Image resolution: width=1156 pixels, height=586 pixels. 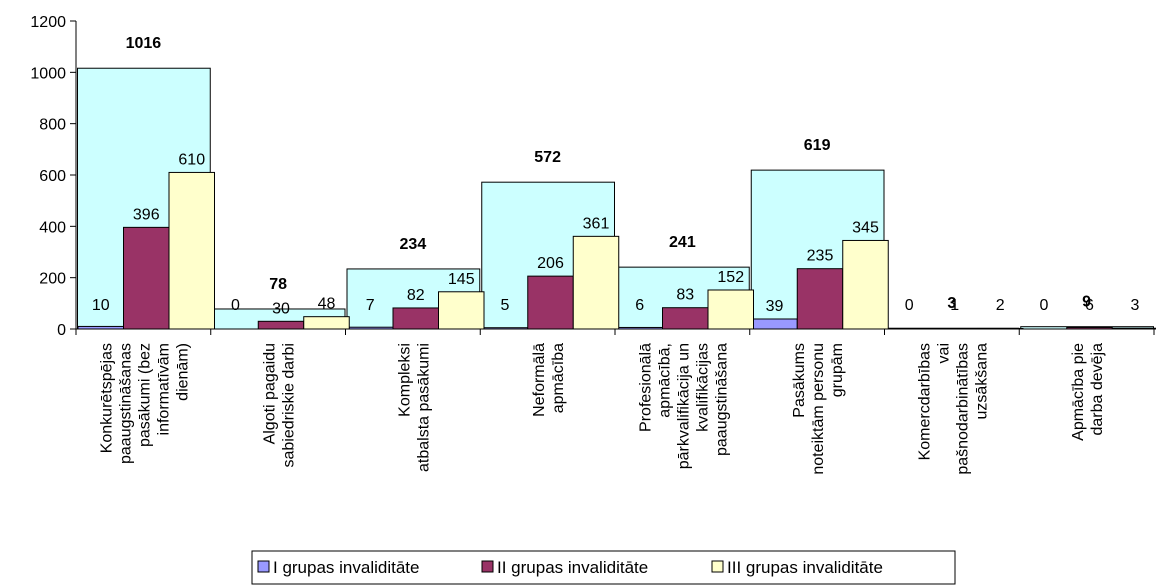 What do you see at coordinates (280, 405) in the screenshot?
I see `category-label: Algoti pagaidu sabiedriskie darbi` at bounding box center [280, 405].